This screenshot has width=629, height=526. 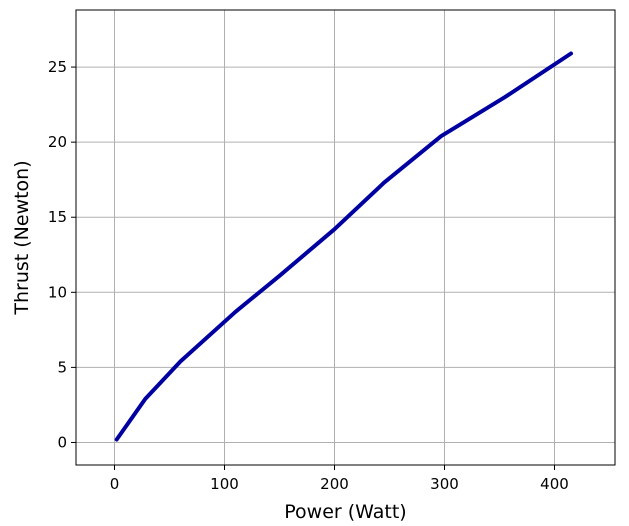 I want to click on x-tick-label: 400, so click(x=554, y=484).